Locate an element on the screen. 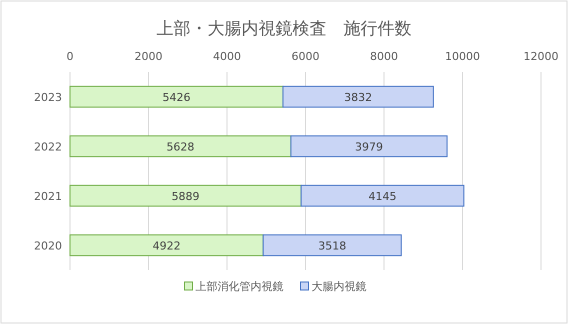 This screenshot has height=324, width=568. legend-label: 上部消化管内視鏡 is located at coordinates (240, 286).